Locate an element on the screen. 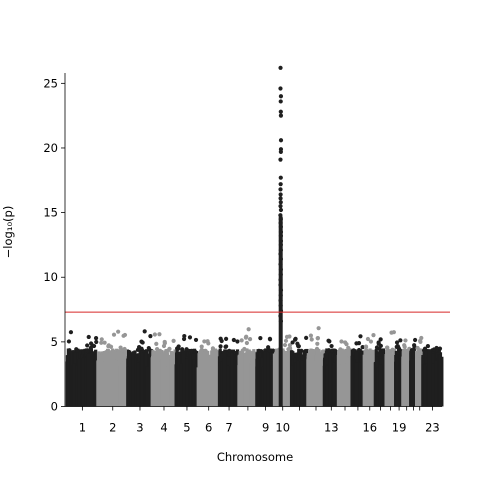 The image size is (480, 480). x-tick-label: 3 is located at coordinates (139, 428).